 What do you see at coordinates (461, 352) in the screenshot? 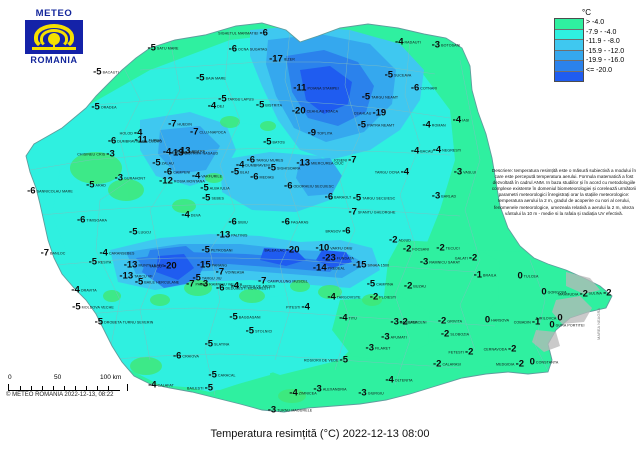
I see `station-marker: -2 FETESTI` at bounding box center [461, 352].